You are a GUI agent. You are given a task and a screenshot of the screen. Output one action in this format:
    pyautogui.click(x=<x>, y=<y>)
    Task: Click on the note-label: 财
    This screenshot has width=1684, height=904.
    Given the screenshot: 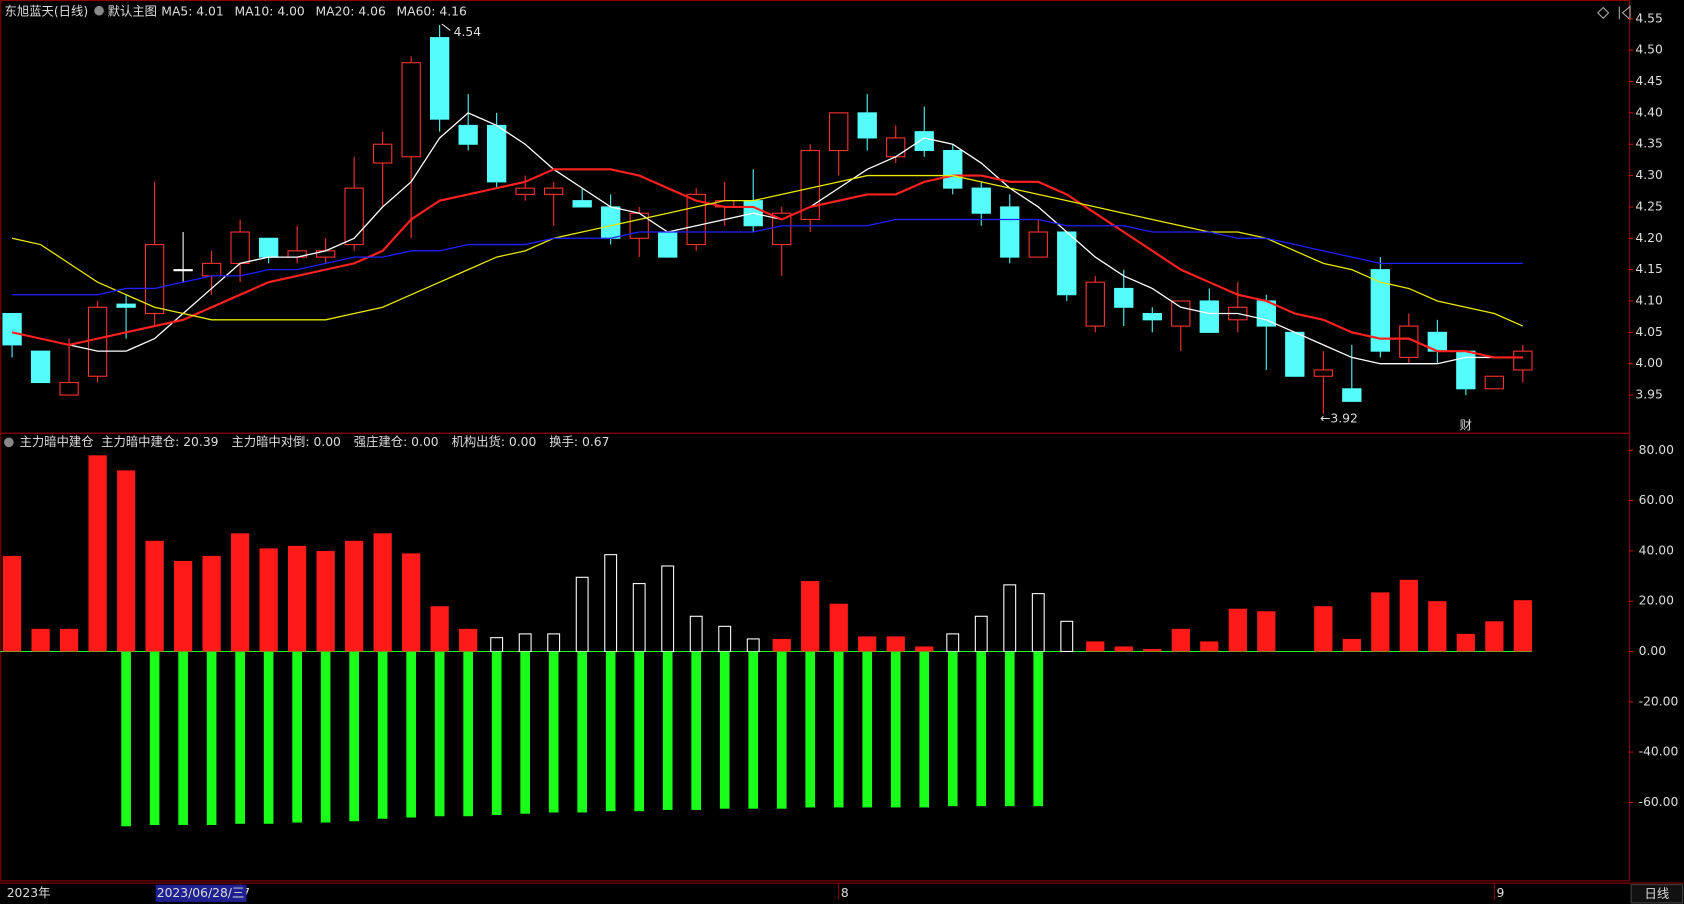 What is the action you would take?
    pyautogui.click(x=1466, y=426)
    